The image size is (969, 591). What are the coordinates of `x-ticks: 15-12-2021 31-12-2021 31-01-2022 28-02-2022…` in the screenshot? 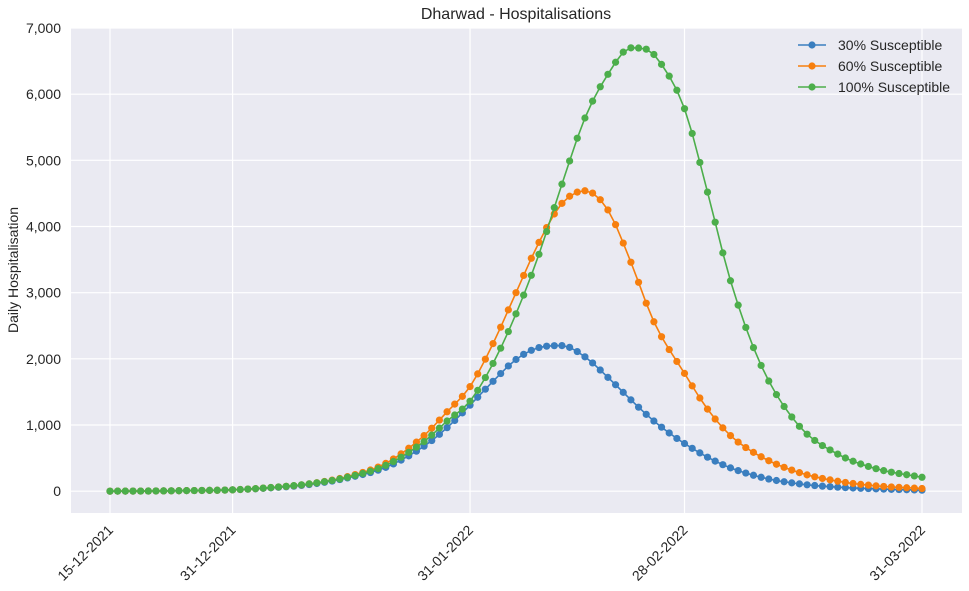 It's located at (491, 553).